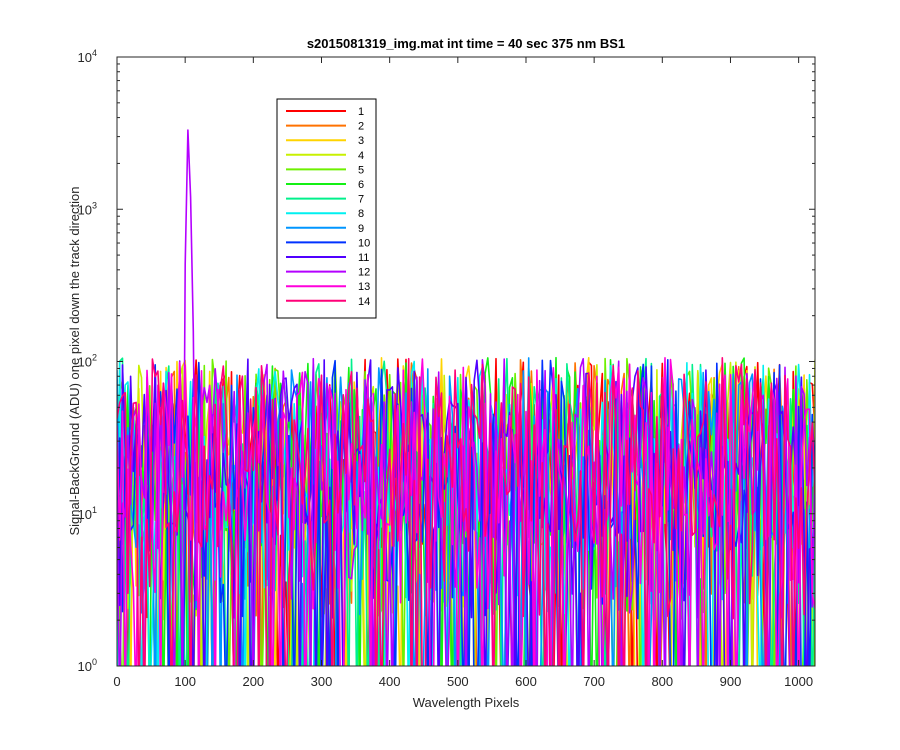 This screenshot has height=750, width=900. Describe the element at coordinates (87, 56) in the screenshot. I see `y-tick-label: 10⁴` at that location.